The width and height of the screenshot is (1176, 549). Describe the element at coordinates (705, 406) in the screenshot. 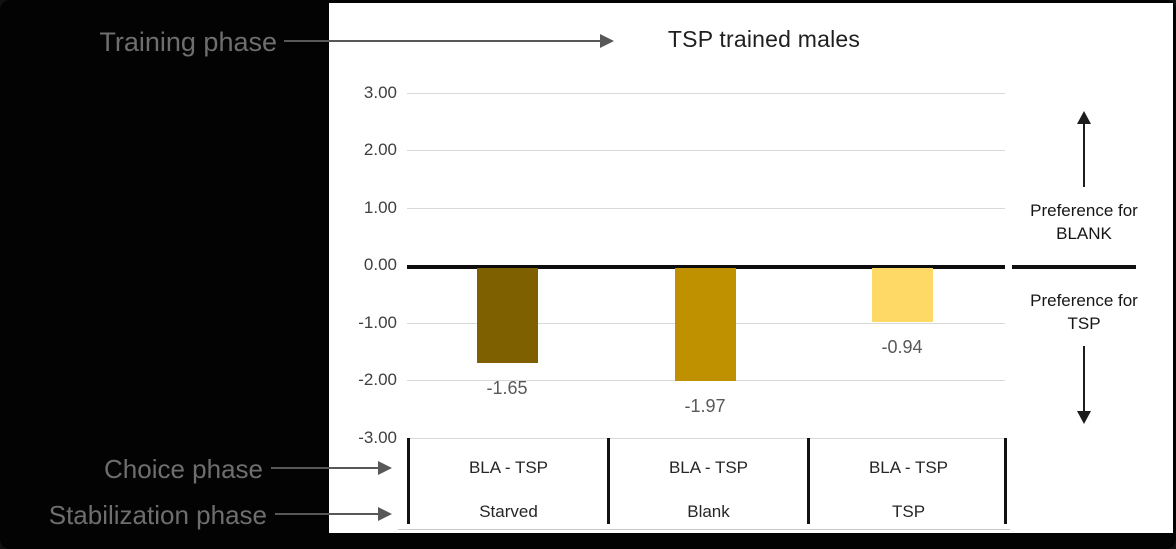

I see `bar-value-label: -1.97` at that location.